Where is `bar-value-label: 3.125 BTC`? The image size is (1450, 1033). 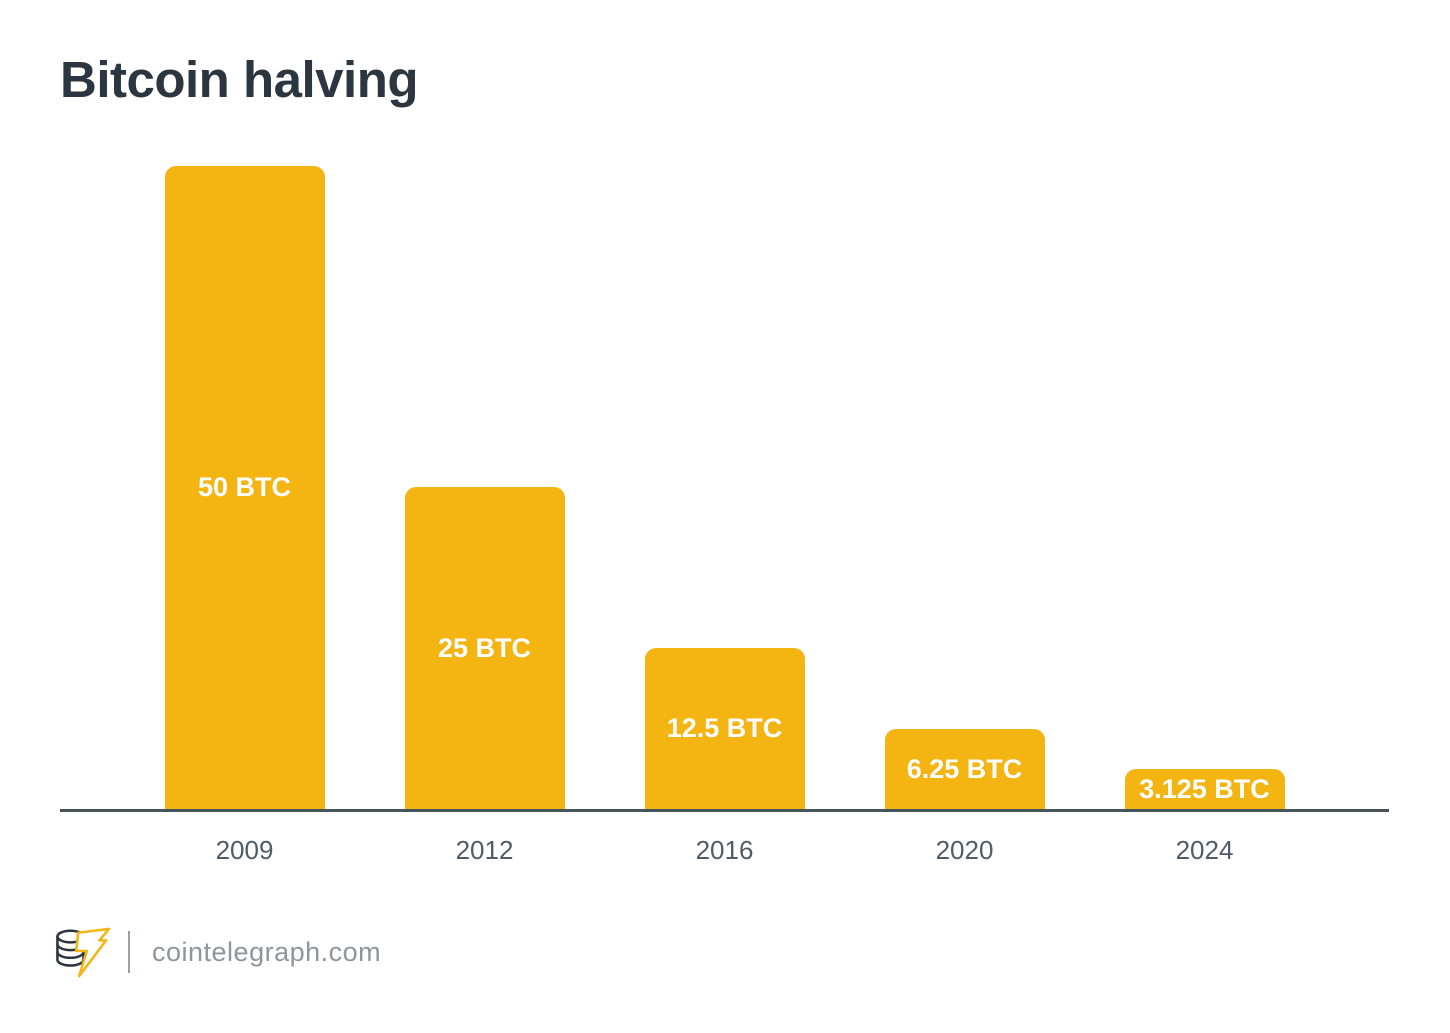 bar-value-label: 3.125 BTC is located at coordinates (1204, 788).